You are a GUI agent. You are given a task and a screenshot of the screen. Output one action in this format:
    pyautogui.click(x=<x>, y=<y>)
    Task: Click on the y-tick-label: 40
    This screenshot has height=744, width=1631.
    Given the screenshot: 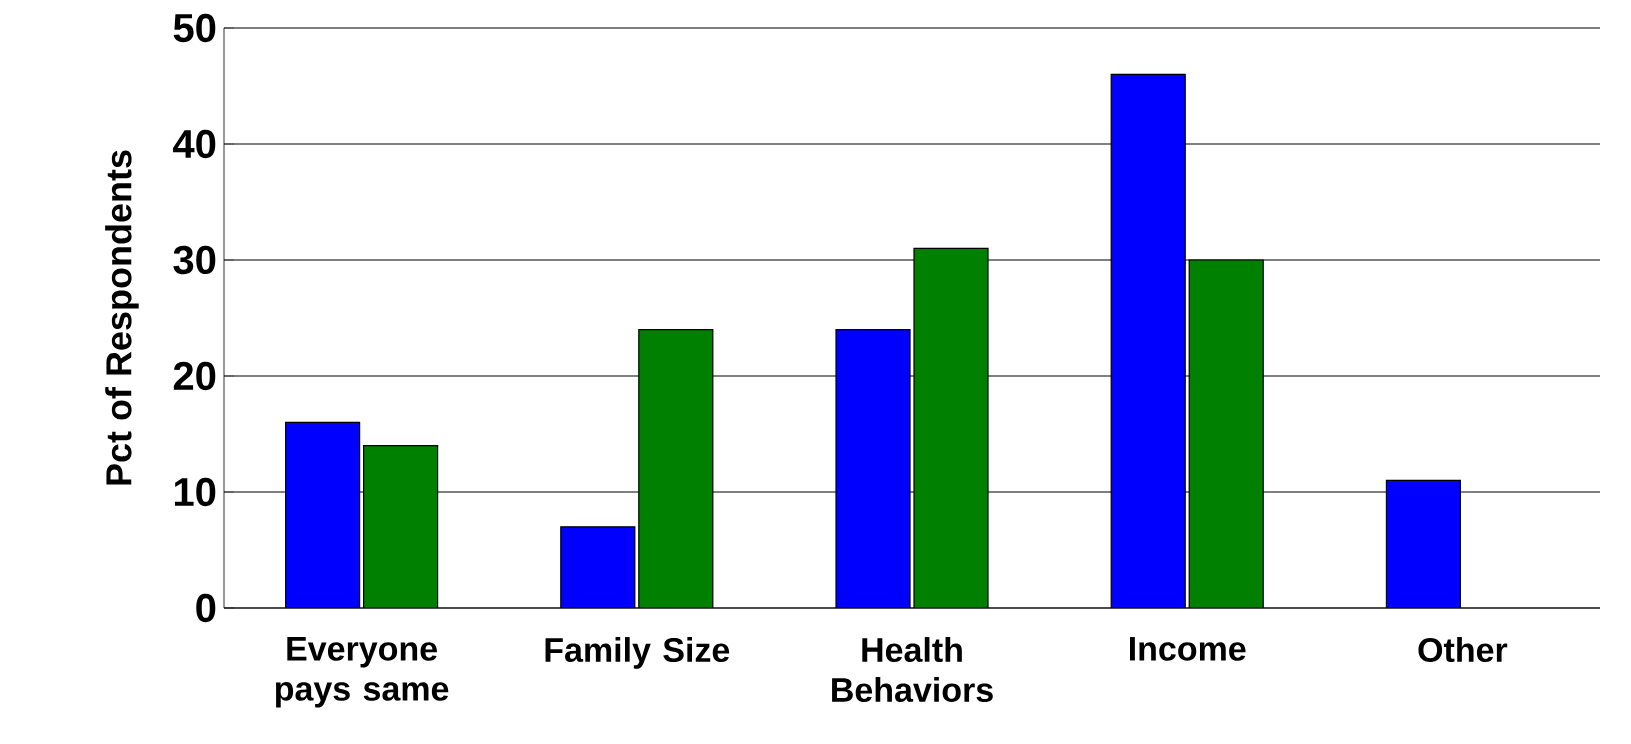 What is the action you would take?
    pyautogui.click(x=194, y=144)
    